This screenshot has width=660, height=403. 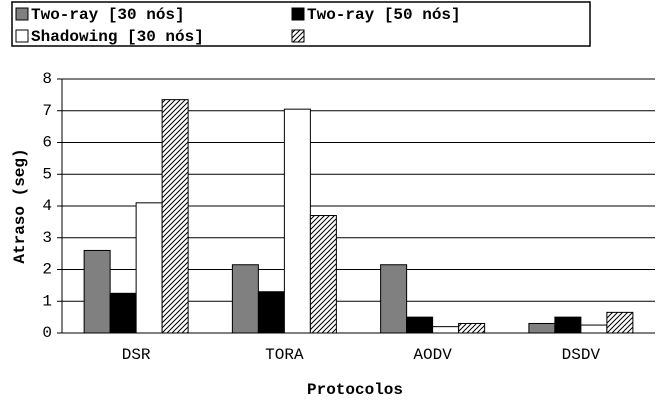 I want to click on y-tick-label: 7, so click(x=47, y=111).